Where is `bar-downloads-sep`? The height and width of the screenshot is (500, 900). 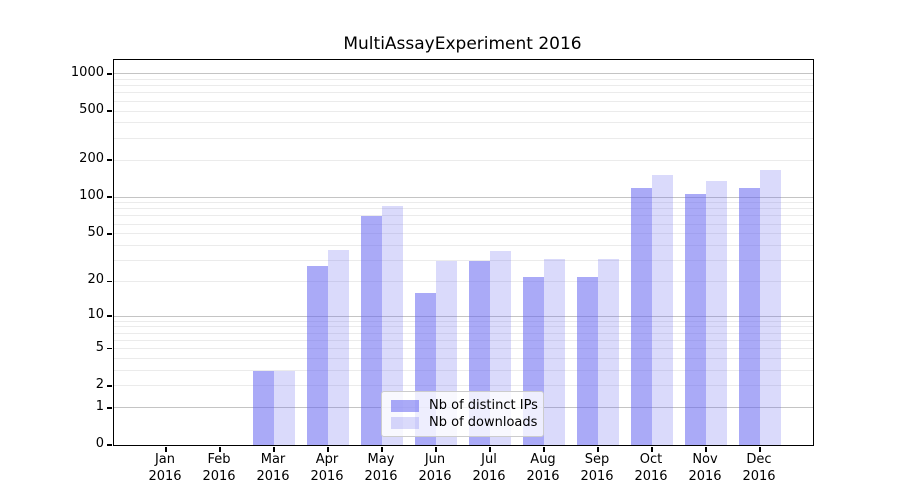 bar-downloads-sep is located at coordinates (608, 351).